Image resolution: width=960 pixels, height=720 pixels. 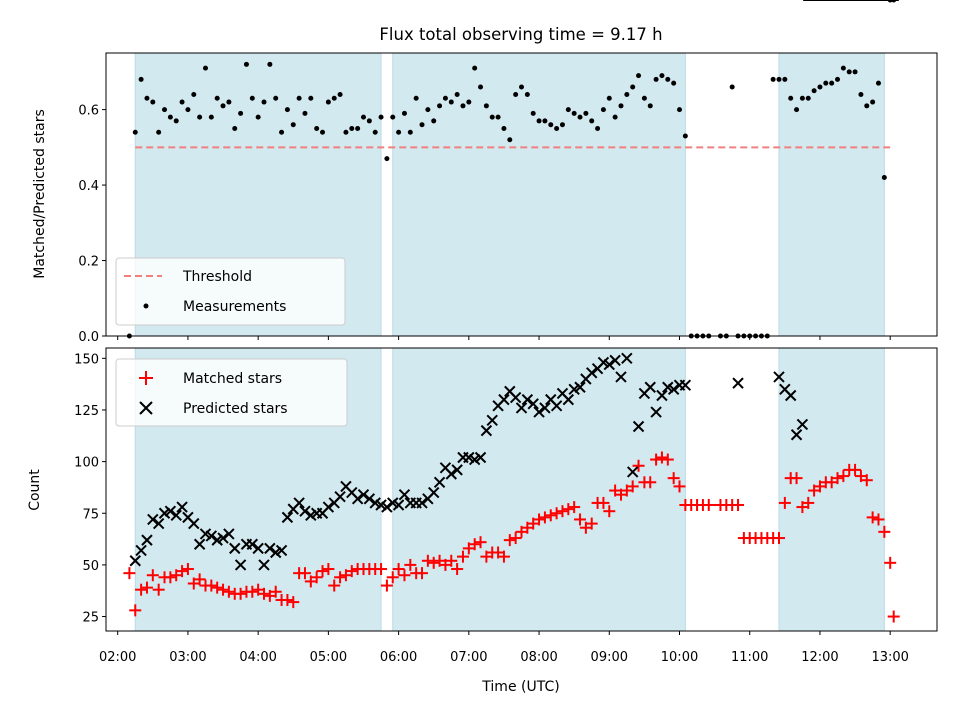 What do you see at coordinates (88, 111) in the screenshot?
I see `y-tick-label: 0.6` at bounding box center [88, 111].